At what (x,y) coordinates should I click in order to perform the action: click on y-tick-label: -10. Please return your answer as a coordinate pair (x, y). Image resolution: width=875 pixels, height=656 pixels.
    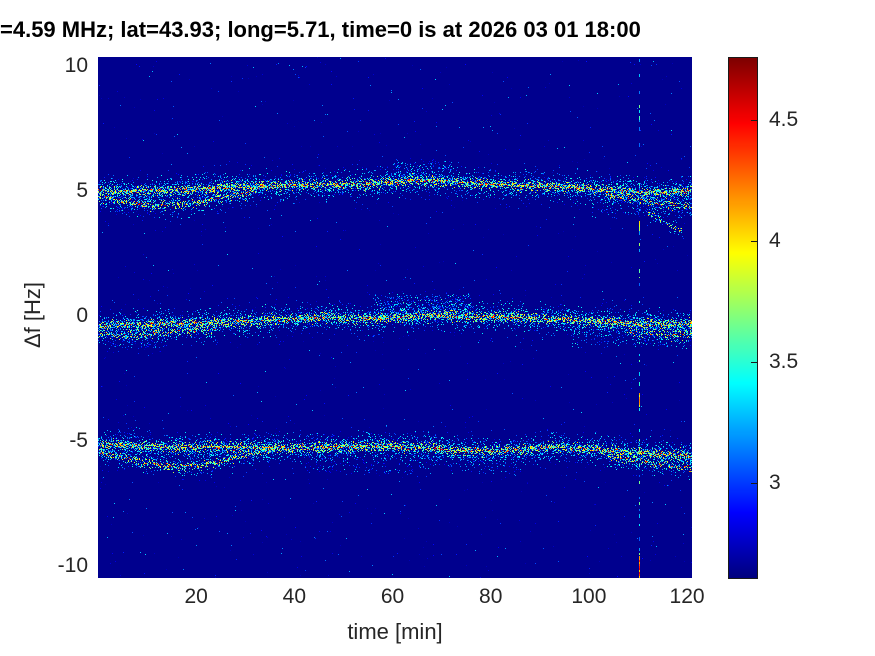
    Looking at the image, I should click on (72, 565).